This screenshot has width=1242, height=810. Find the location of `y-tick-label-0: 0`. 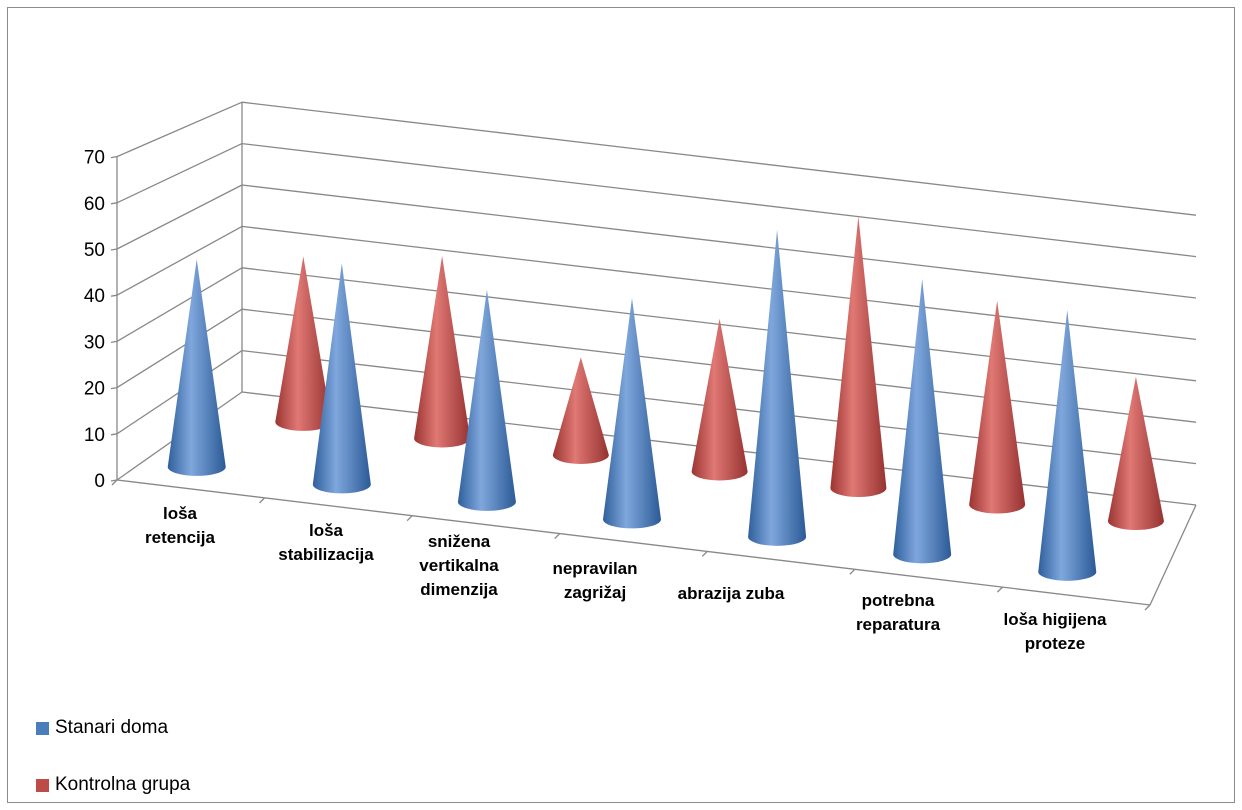

y-tick-label-0: 0 is located at coordinates (99, 481).